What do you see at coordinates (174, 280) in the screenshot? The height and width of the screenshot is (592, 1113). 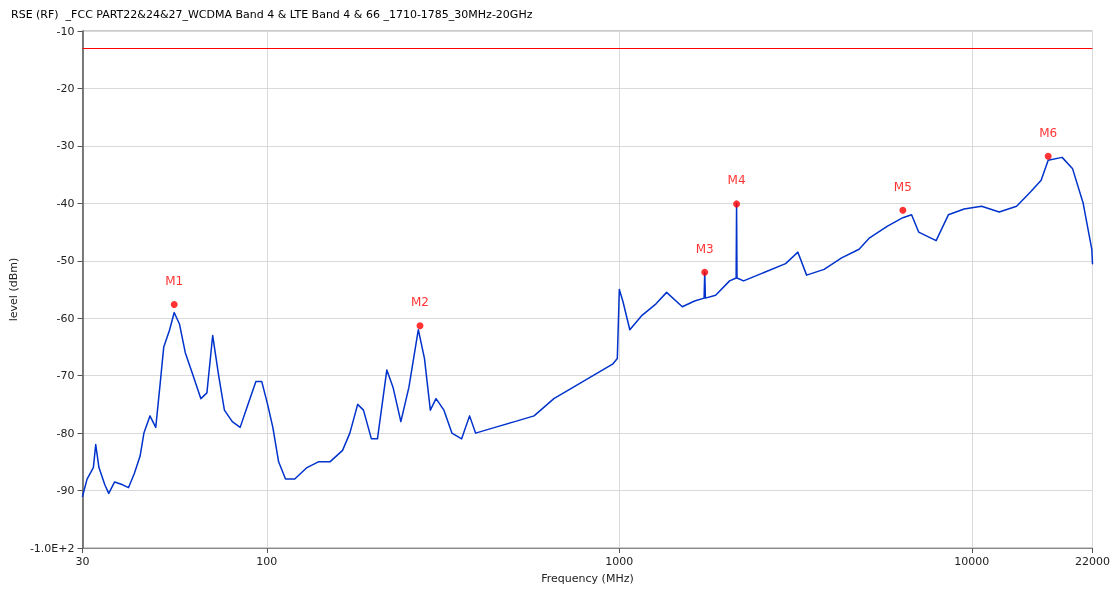 I see `data-label: M1` at bounding box center [174, 280].